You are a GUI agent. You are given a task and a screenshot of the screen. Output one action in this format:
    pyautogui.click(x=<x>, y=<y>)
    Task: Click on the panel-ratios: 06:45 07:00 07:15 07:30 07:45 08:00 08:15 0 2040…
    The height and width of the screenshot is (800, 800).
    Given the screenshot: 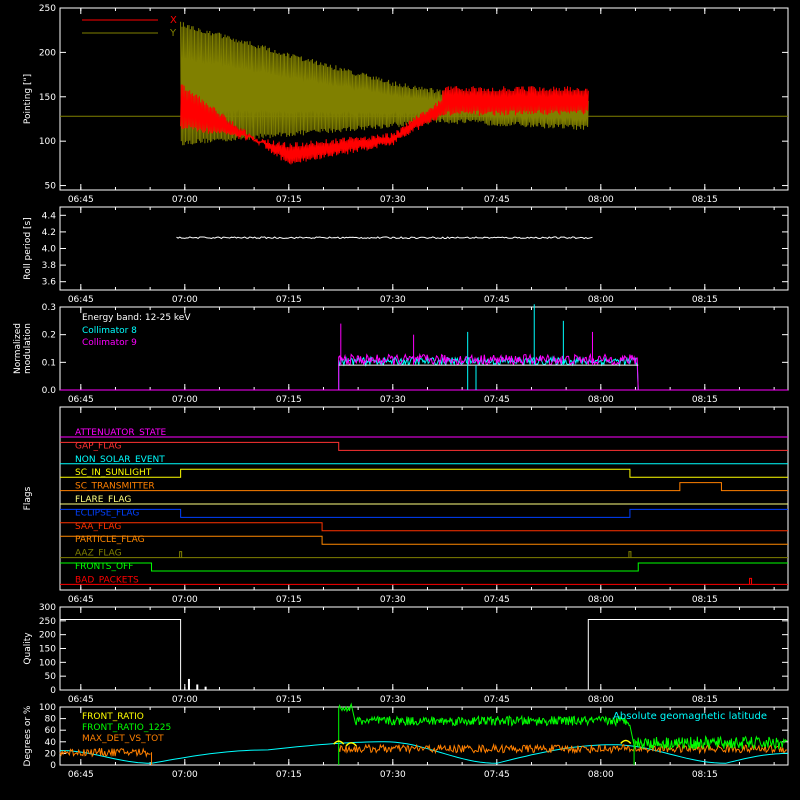 What is the action you would take?
    pyautogui.click(x=406, y=741)
    